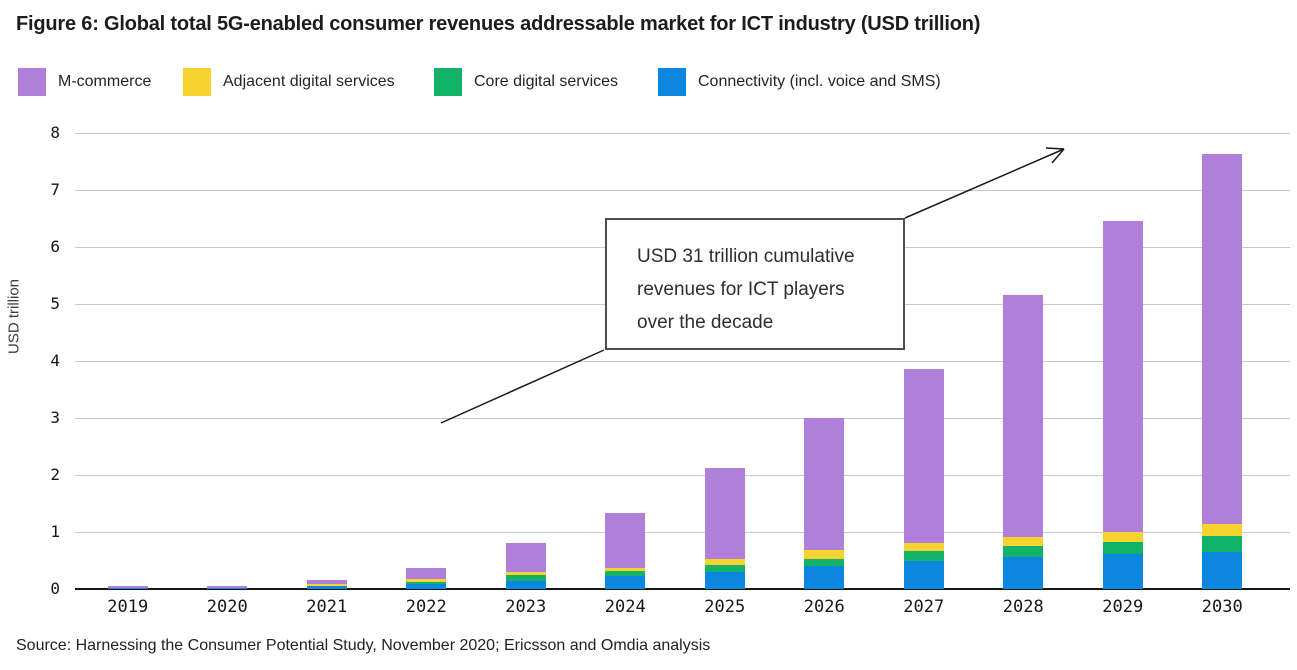 The height and width of the screenshot is (670, 1297). I want to click on gridline-y1, so click(682, 532).